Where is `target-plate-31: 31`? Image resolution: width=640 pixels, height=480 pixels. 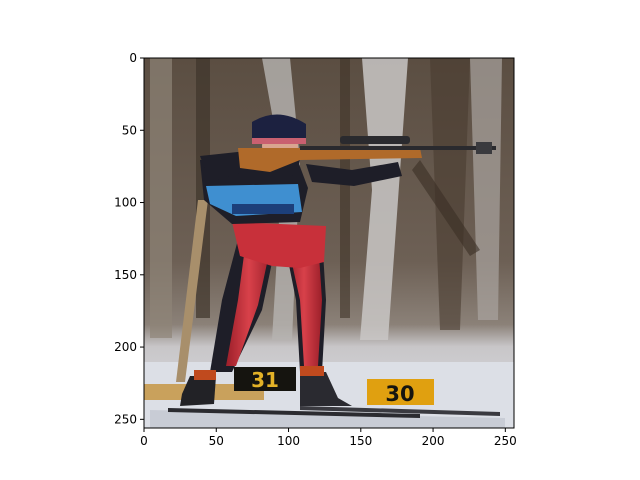
target-plate-31: 31 is located at coordinates (265, 379).